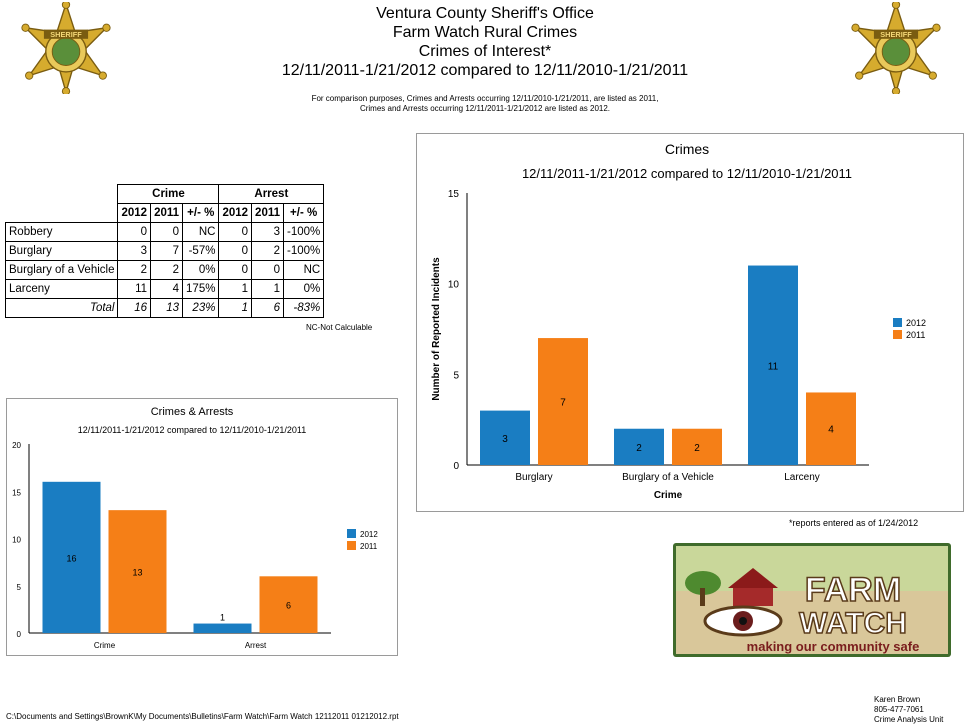  Describe the element at coordinates (288, 604) in the screenshot. I see `bar-2011-arrest` at that location.